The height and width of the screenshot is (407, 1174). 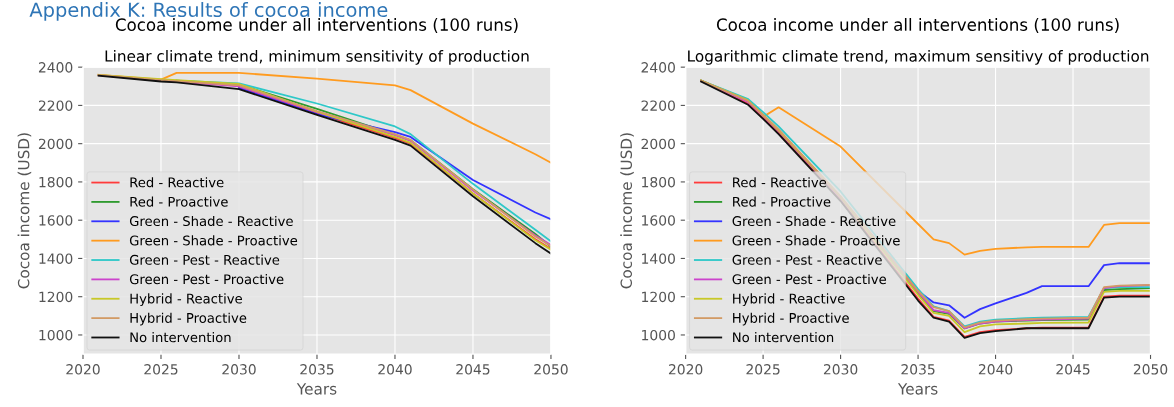 I want to click on chart-title: Cocoa income under all interventions (100 runs), so click(x=917, y=25).